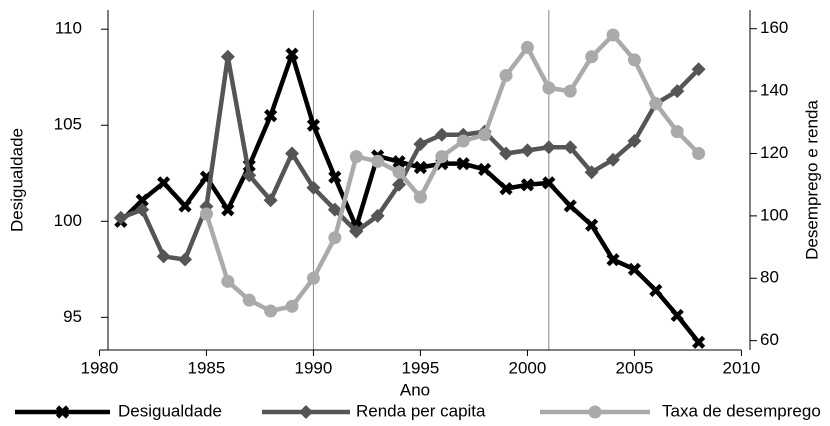 This screenshot has width=830, height=426. I want to click on y-tick-label: 110, so click(68, 28).